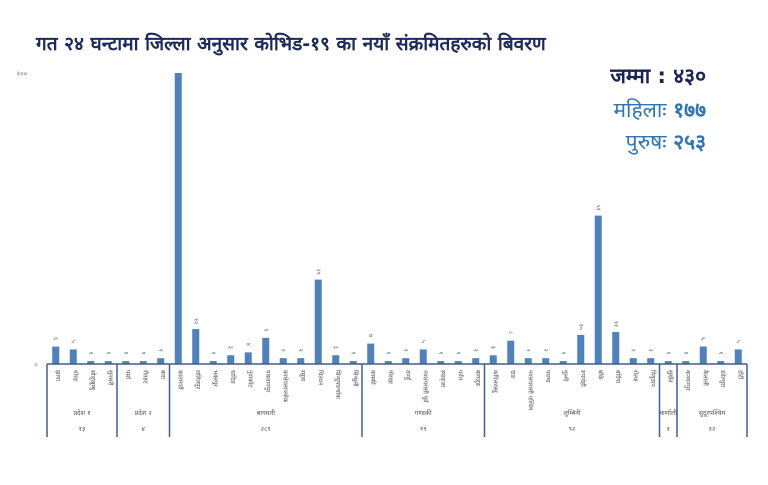  What do you see at coordinates (597, 207) in the screenshot?
I see `data-label: ५१` at bounding box center [597, 207].